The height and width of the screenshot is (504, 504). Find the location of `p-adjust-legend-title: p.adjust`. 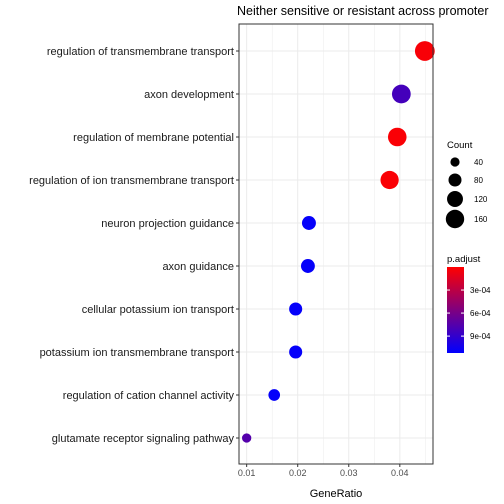

p-adjust-legend-title: p.adjust is located at coordinates (464, 259).